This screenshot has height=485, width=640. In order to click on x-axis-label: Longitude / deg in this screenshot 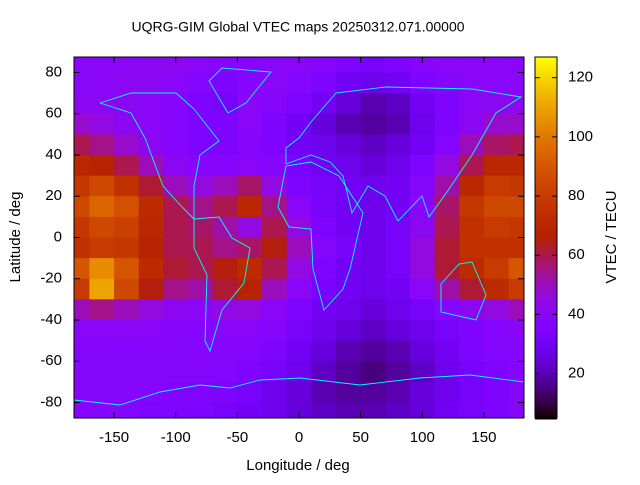, I will do `click(297, 465)`.